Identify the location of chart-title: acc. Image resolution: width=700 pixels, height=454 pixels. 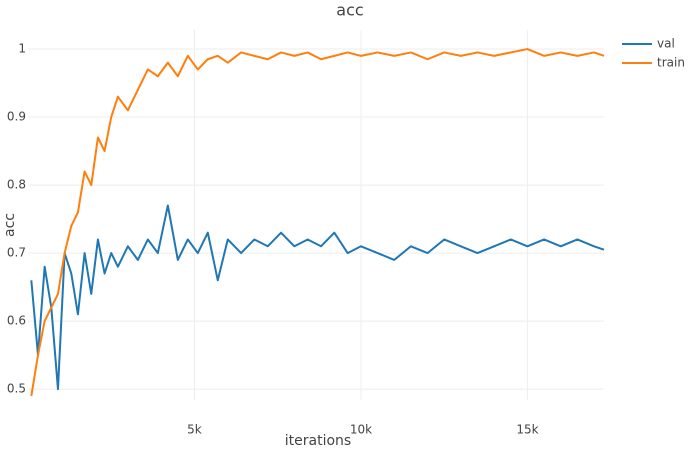
(349, 10).